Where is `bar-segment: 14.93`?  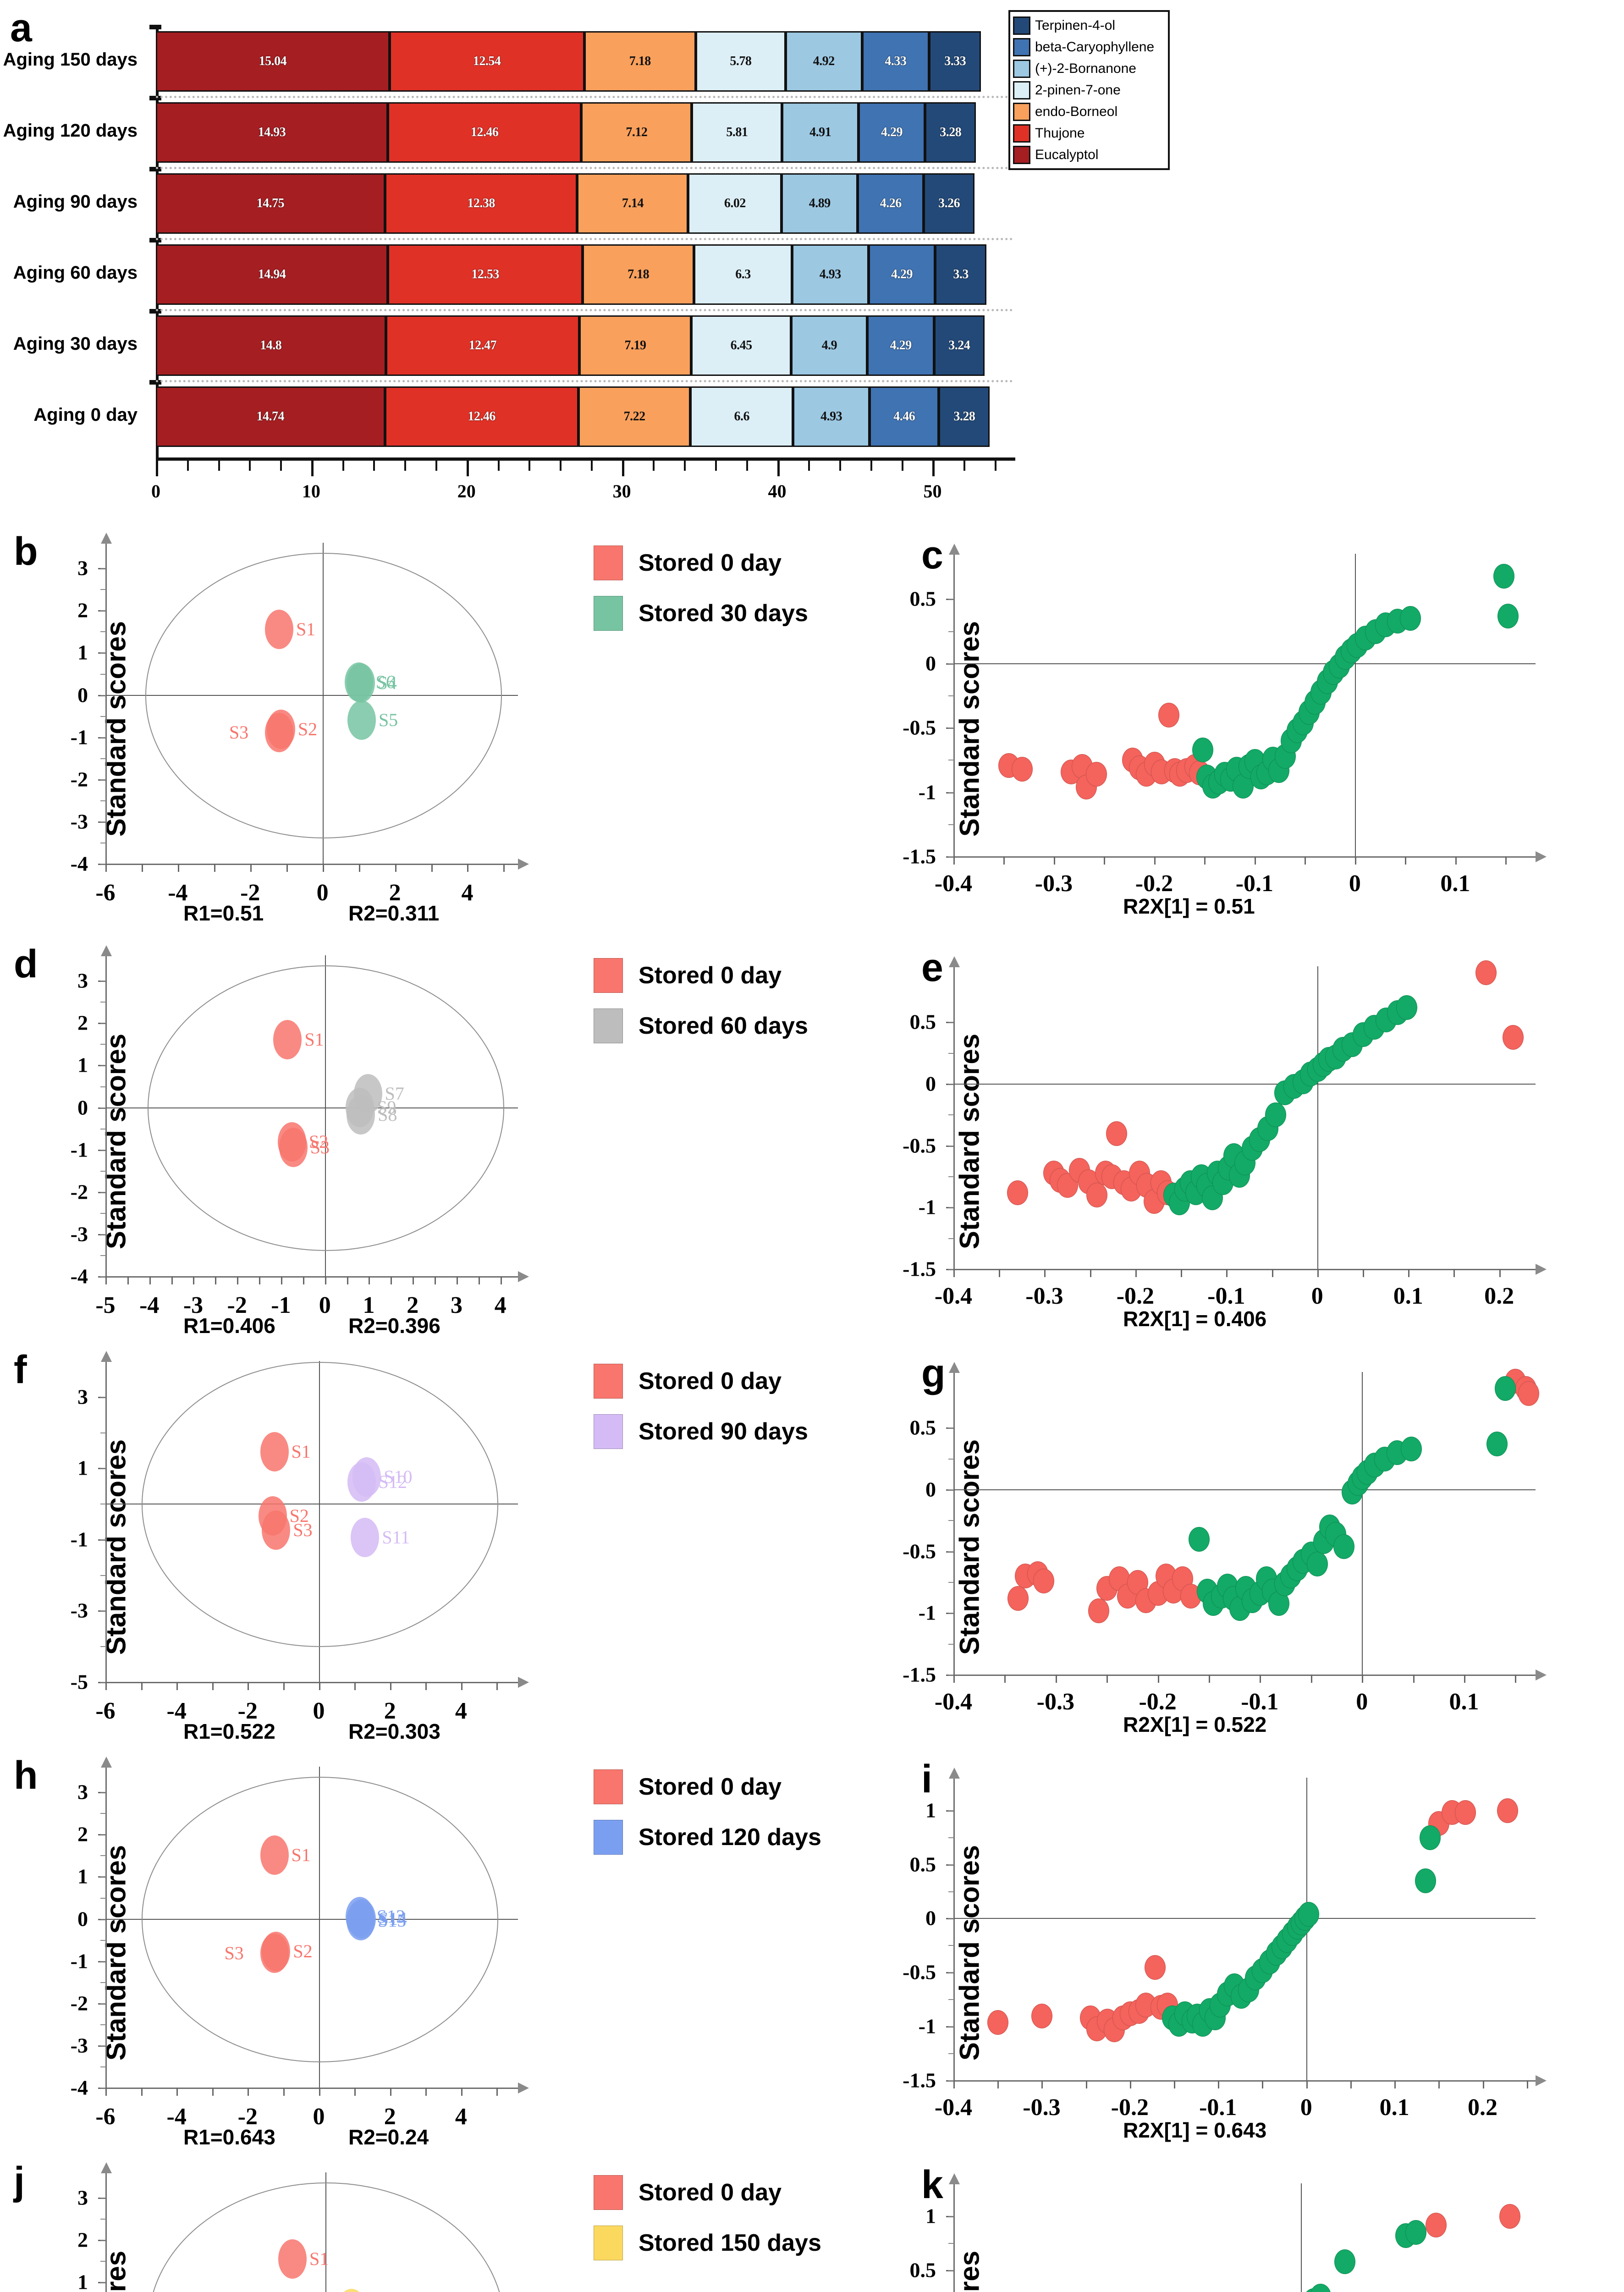
bar-segment: 14.93 is located at coordinates (272, 132).